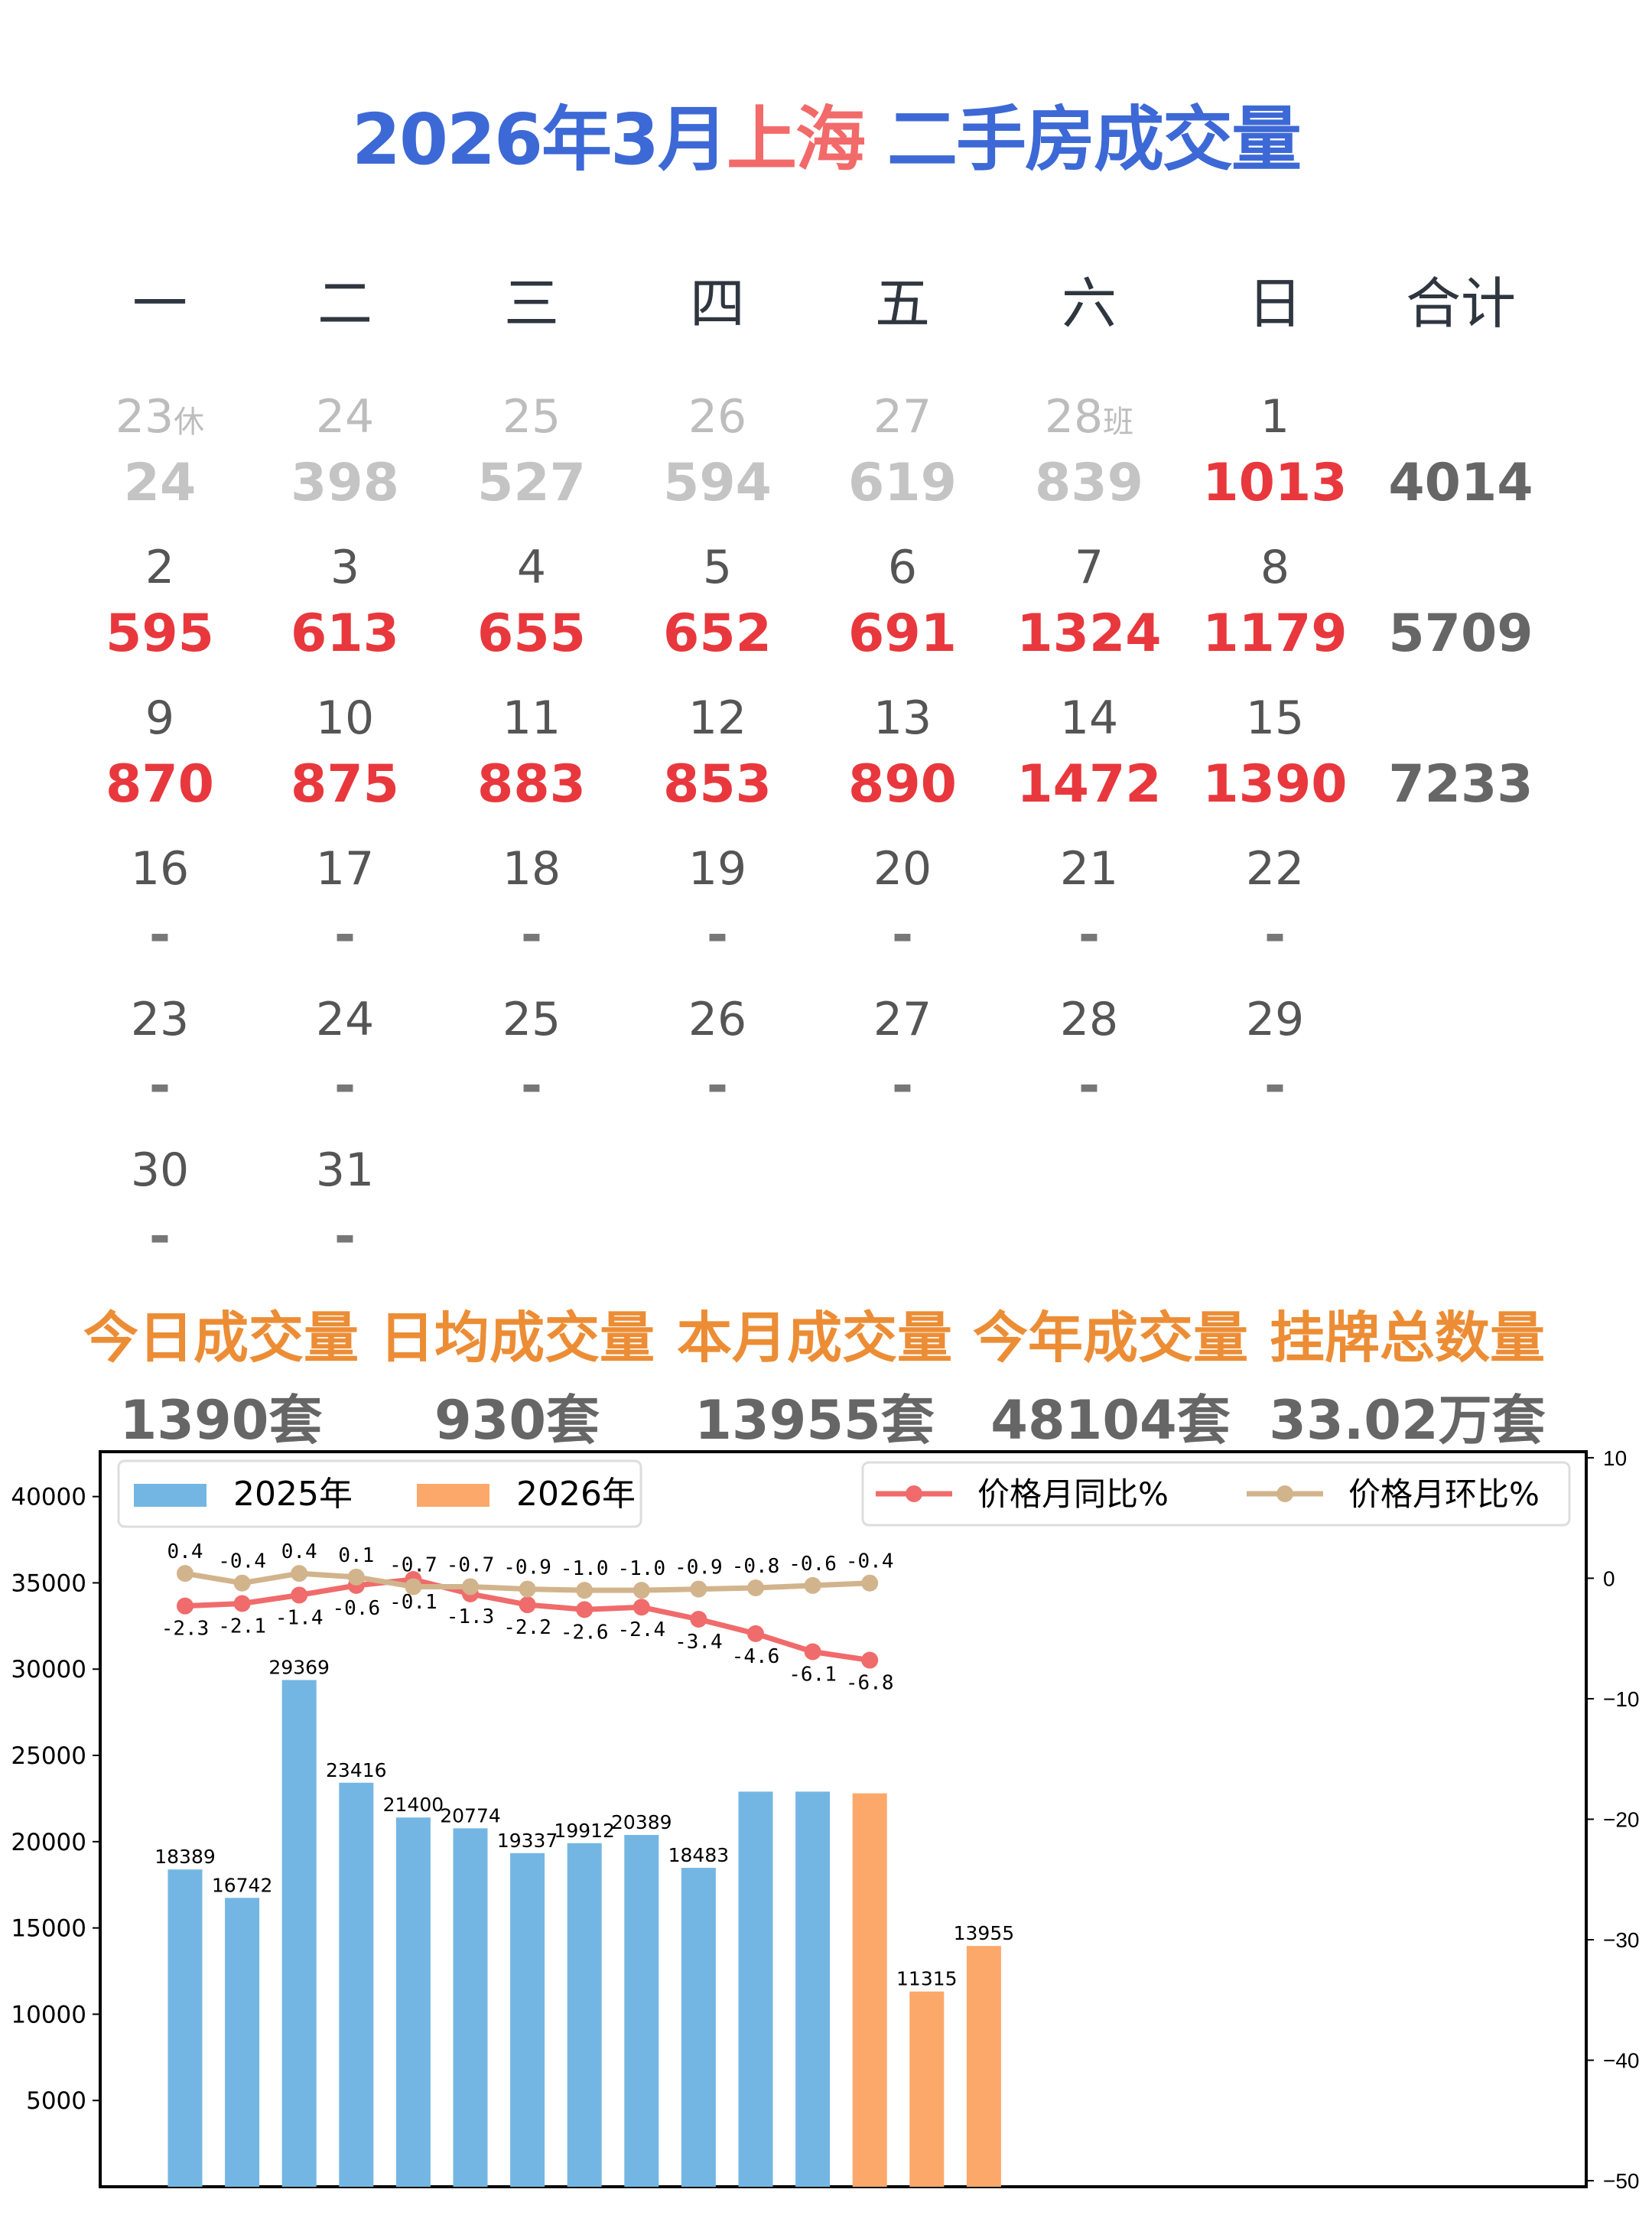 The width and height of the screenshot is (1652, 2225). What do you see at coordinates (471, 1564) in the screenshot?
I see `line-value-label: -0.7` at bounding box center [471, 1564].